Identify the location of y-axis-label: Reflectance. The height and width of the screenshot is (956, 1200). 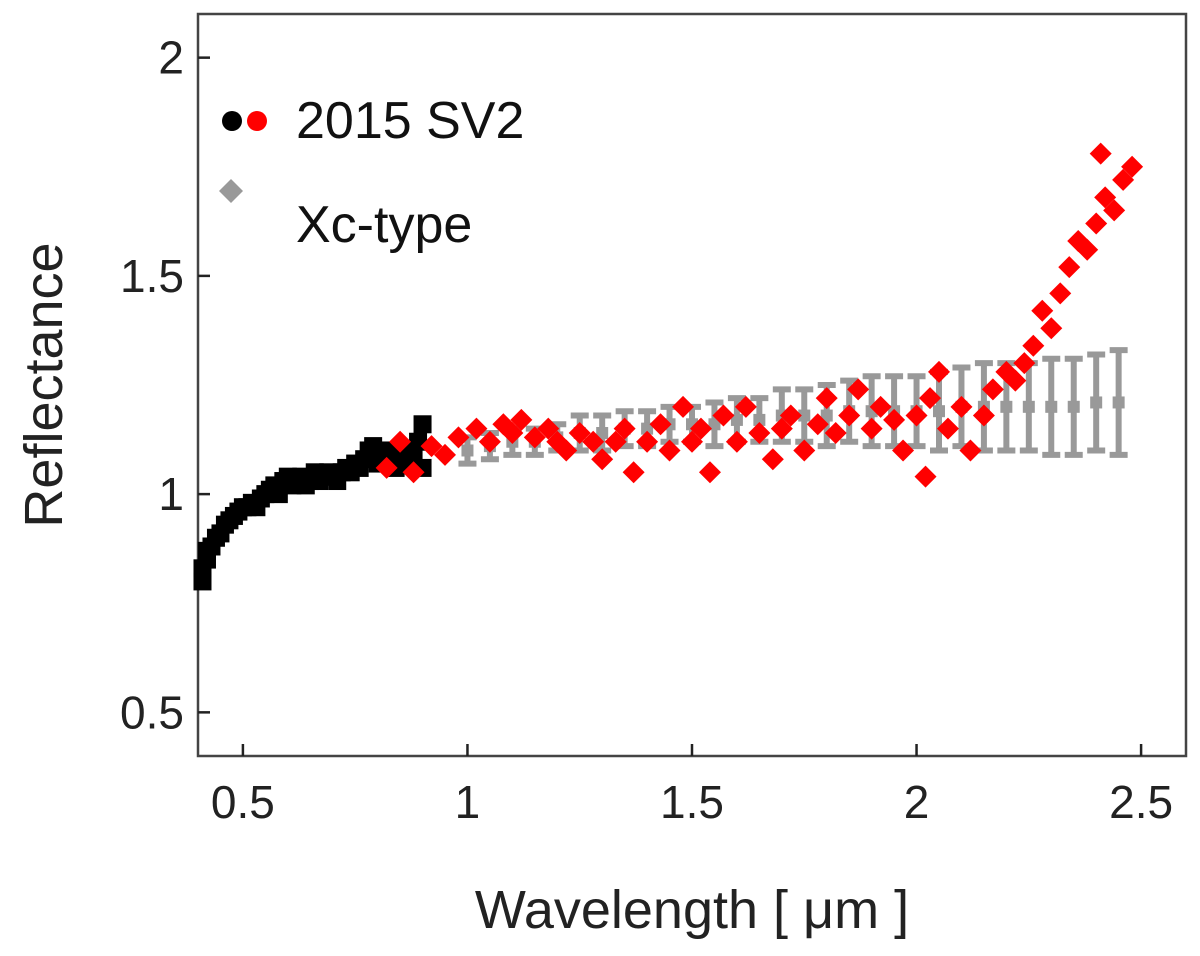
(44, 384).